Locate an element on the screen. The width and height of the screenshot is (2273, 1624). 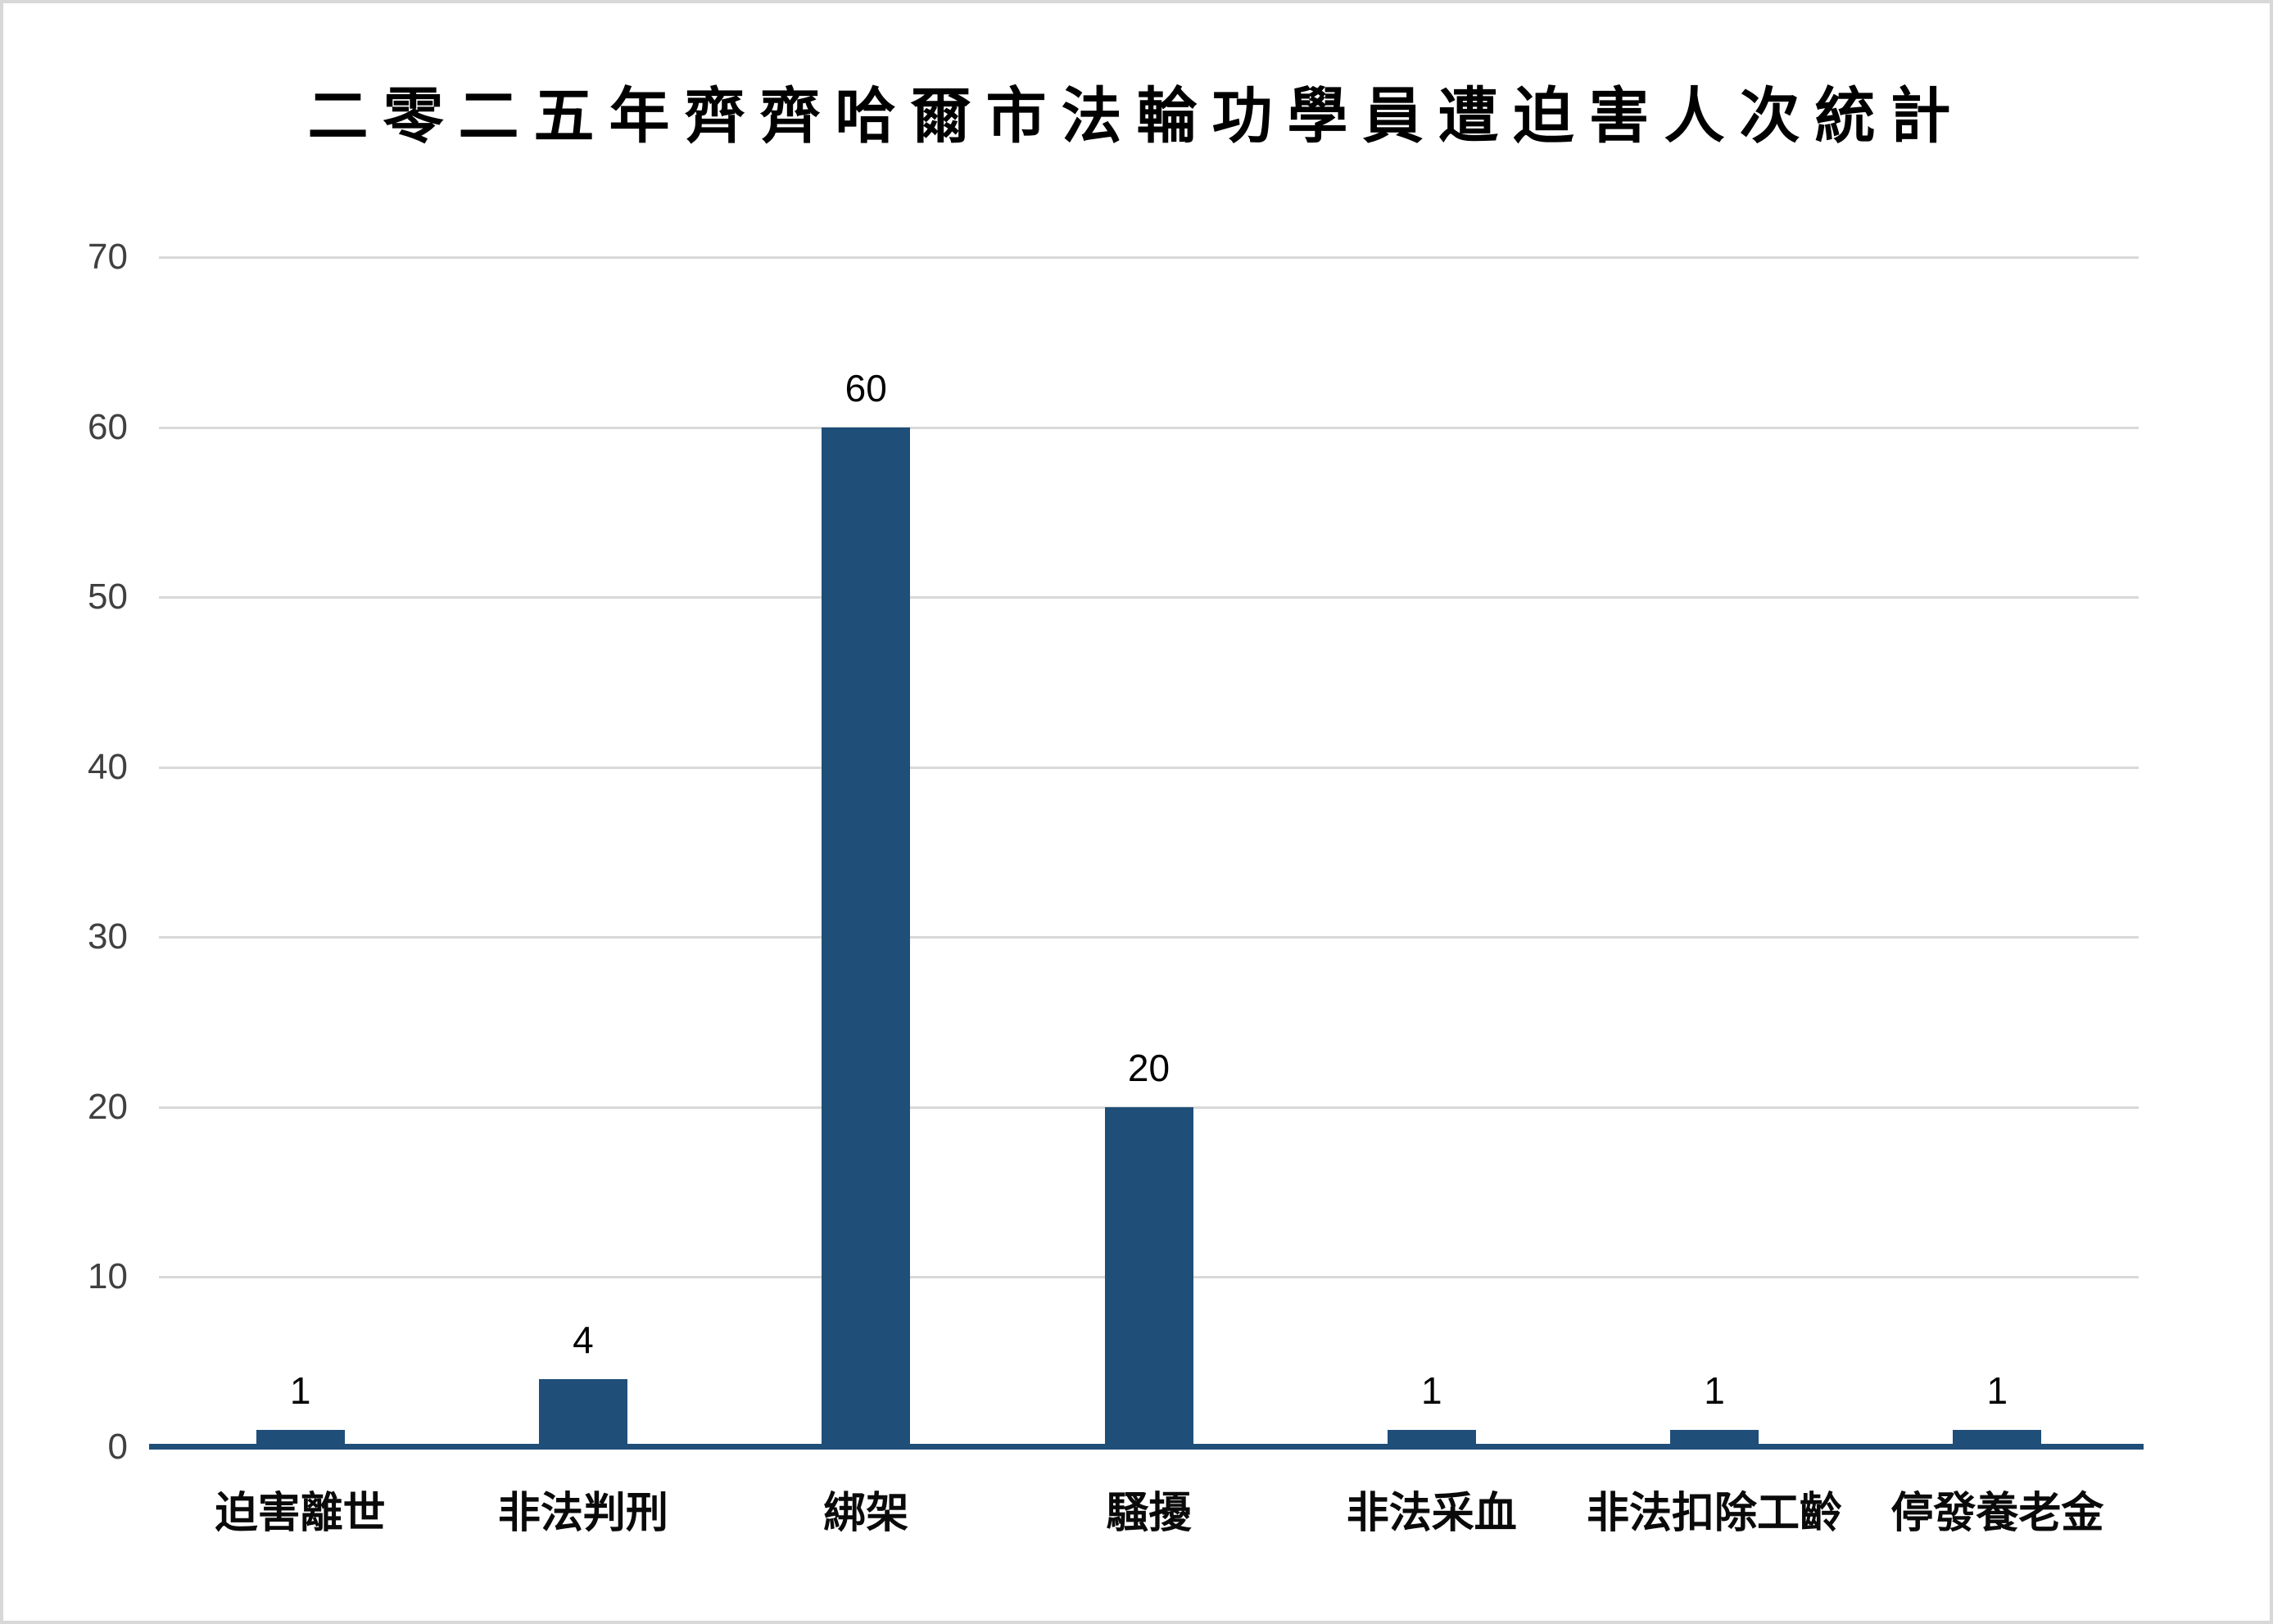
x-axis-category-label: 騷擾 is located at coordinates (1149, 1514).